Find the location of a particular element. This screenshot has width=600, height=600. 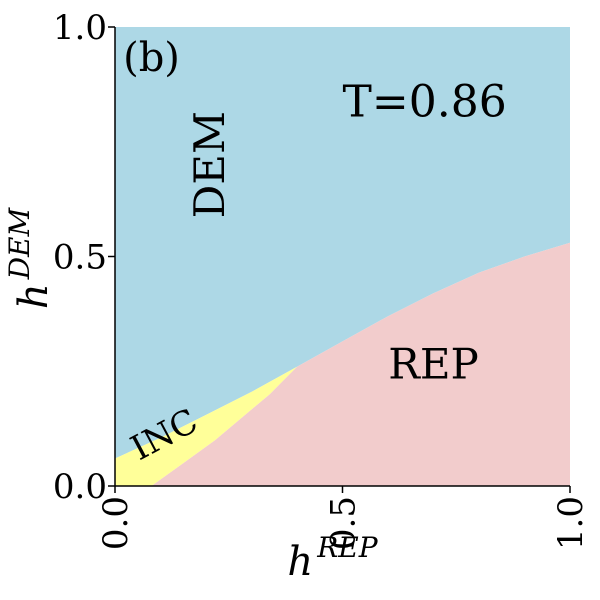

x-tick-label: 0.5 is located at coordinates (344, 523).